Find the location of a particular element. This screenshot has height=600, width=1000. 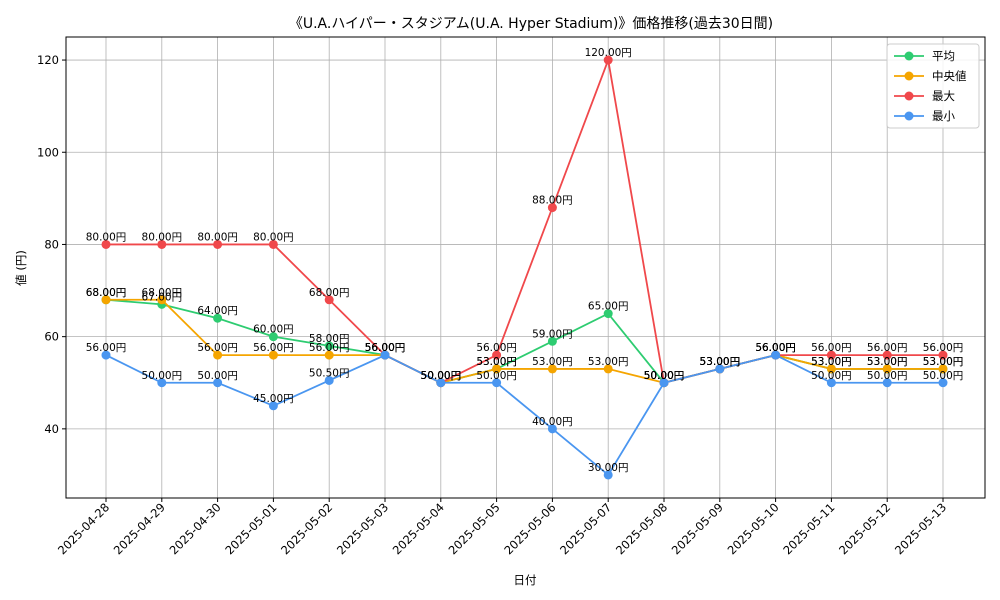

x-tick-label: 2025-05-10 is located at coordinates (753, 528).